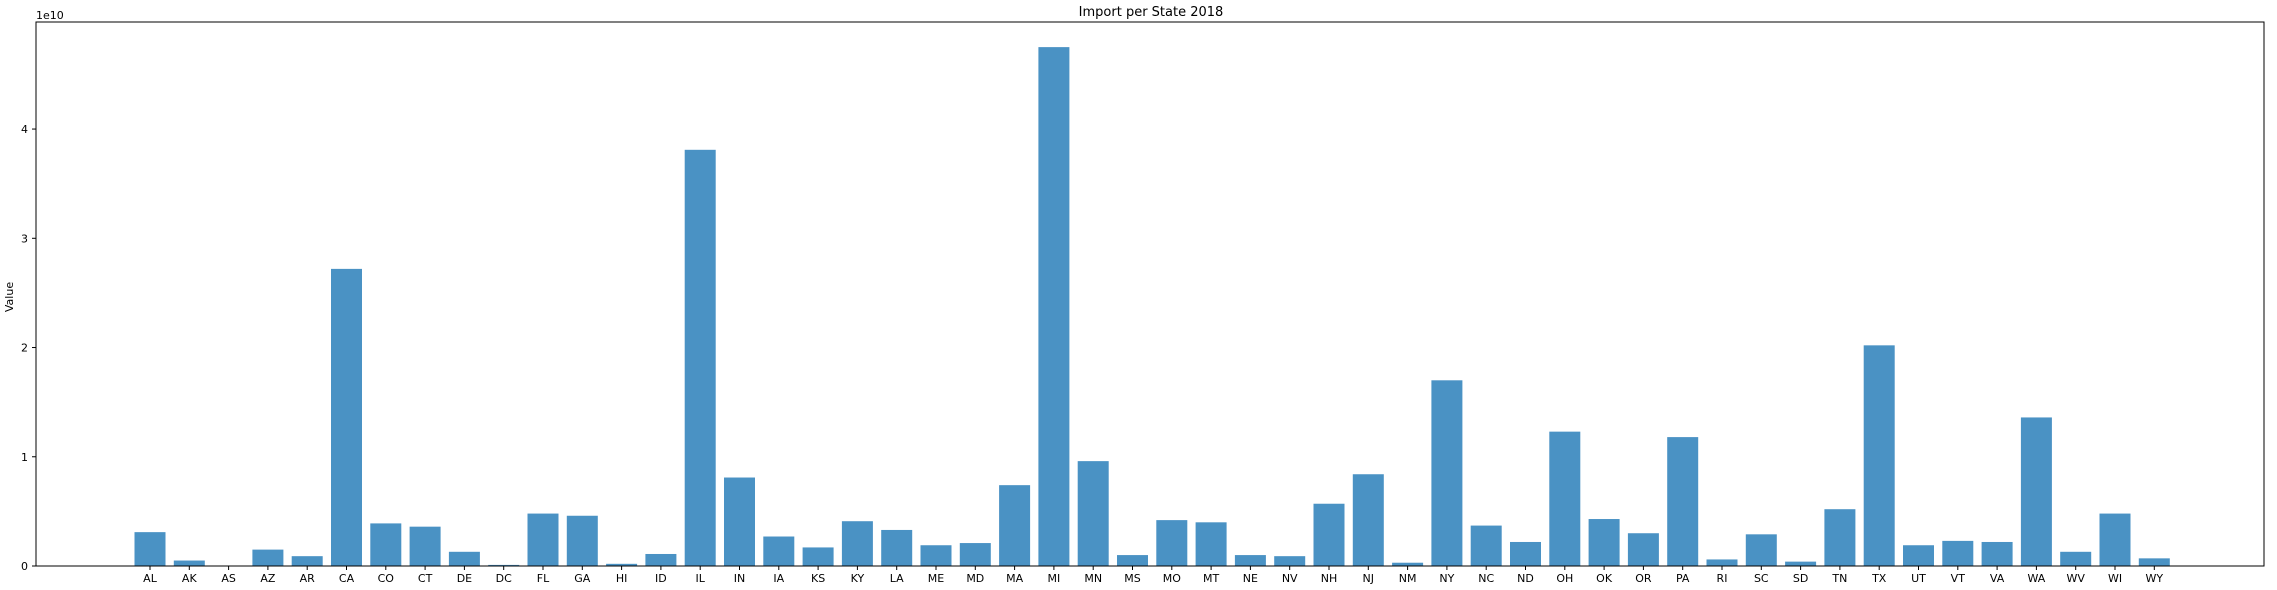  Describe the element at coordinates (2115, 578) in the screenshot. I see `x-tick-label-wi: WI` at that location.